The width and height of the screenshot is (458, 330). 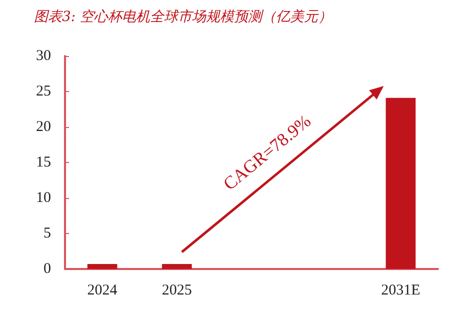 What do you see at coordinates (47, 269) in the screenshot?
I see `y-tick-label: 0` at bounding box center [47, 269].